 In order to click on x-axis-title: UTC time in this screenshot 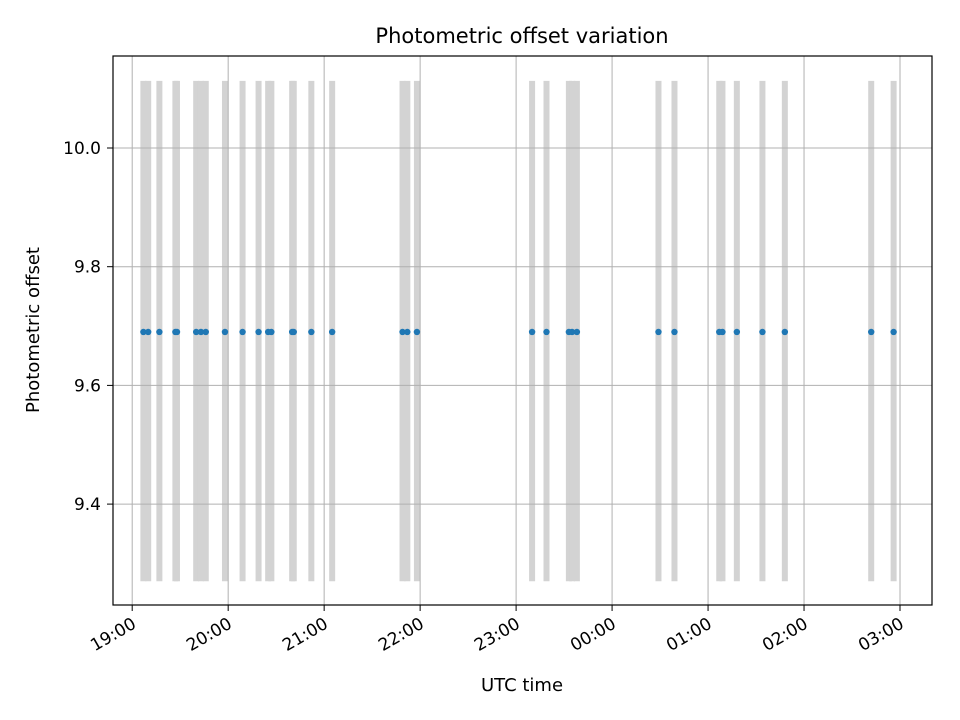, I will do `click(522, 685)`.